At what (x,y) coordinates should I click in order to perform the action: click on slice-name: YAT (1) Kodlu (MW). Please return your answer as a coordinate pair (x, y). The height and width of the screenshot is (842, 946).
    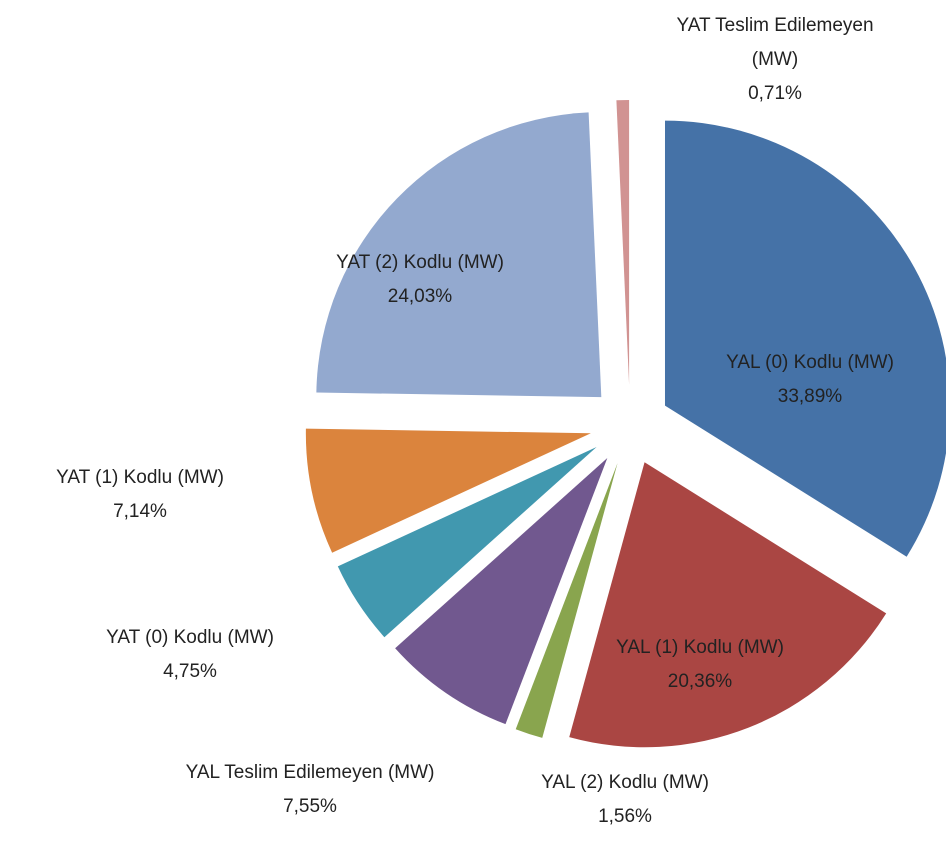
    Looking at the image, I should click on (140, 477).